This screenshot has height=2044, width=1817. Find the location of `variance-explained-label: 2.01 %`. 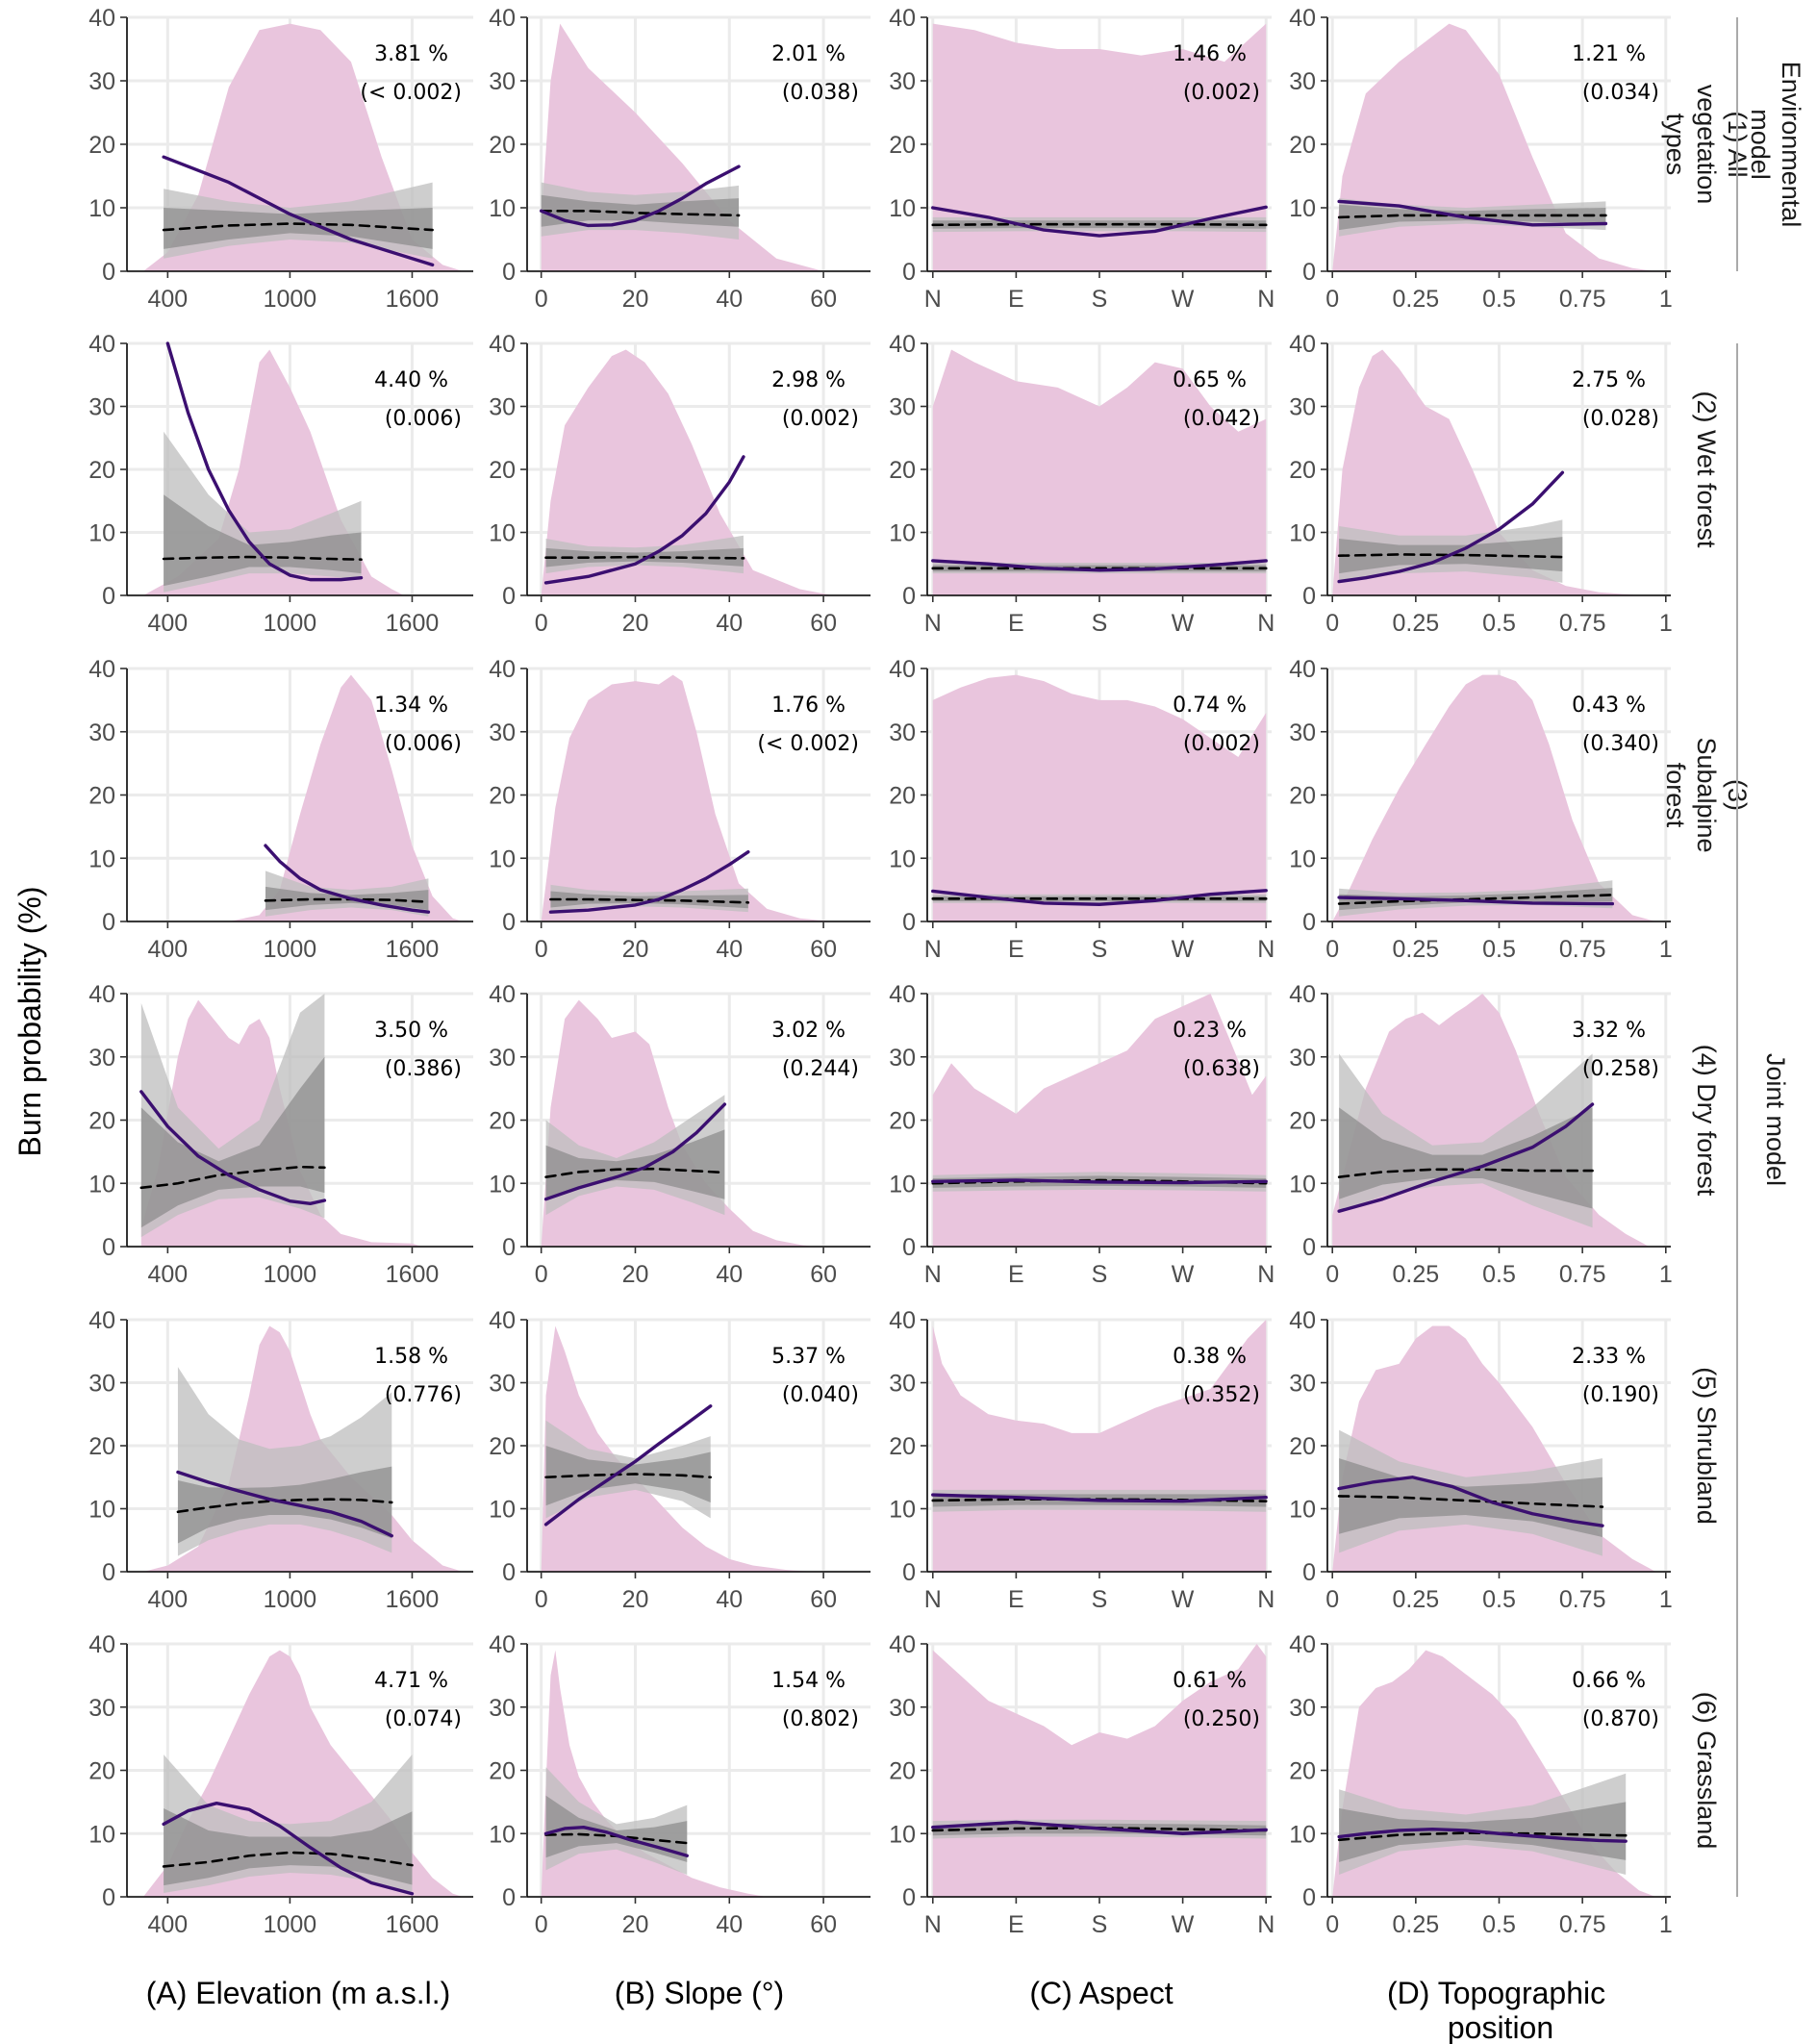

variance-explained-label: 2.01 % is located at coordinates (808, 54).